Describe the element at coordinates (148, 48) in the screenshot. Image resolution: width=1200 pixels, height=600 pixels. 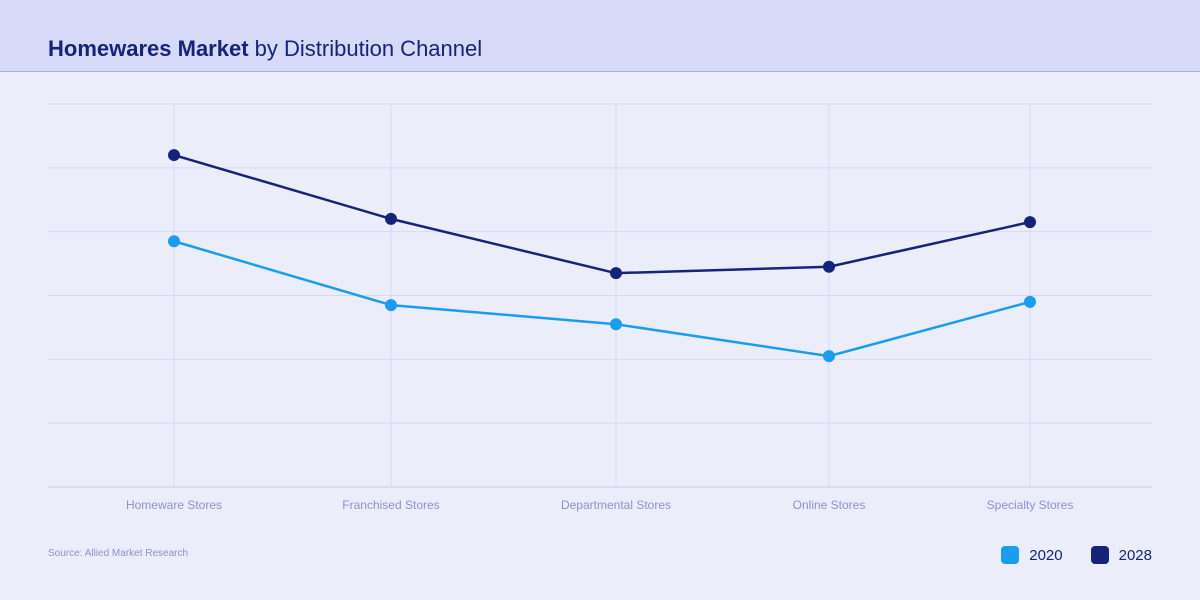
I see `chart-title-bold: Homewares Market` at that location.